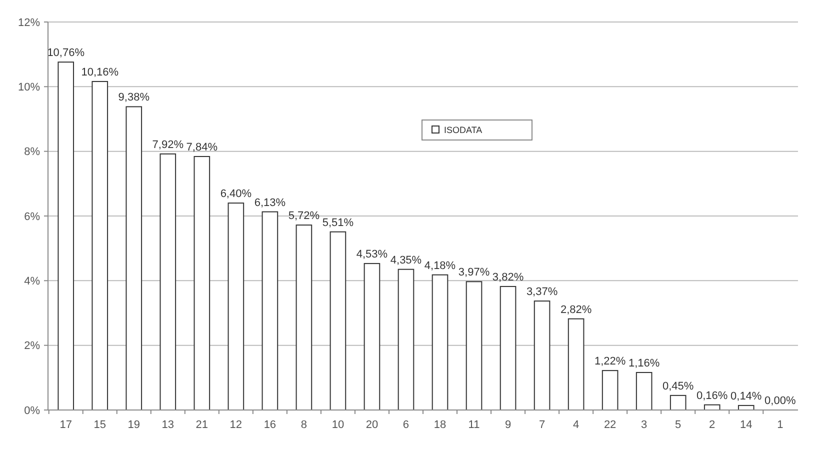 Image resolution: width=832 pixels, height=450 pixels. Describe the element at coordinates (29, 88) in the screenshot. I see `y-tick-label: 10%` at that location.